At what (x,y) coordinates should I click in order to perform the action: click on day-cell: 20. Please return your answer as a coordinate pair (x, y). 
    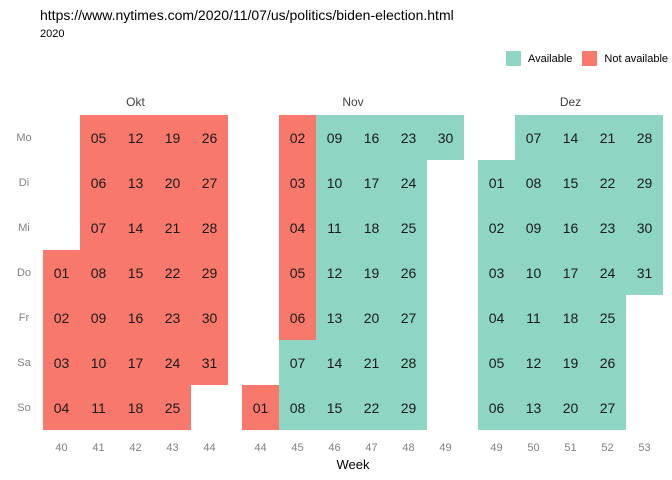
    Looking at the image, I should click on (371, 317).